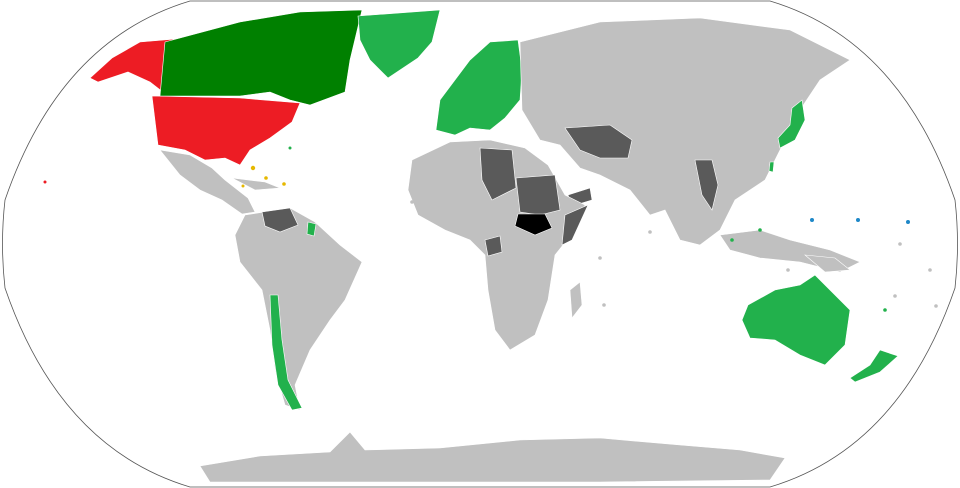 Image resolution: width=960 pixels, height=488 pixels. Describe the element at coordinates (493, 246) in the screenshot. I see `central-africa` at that location.